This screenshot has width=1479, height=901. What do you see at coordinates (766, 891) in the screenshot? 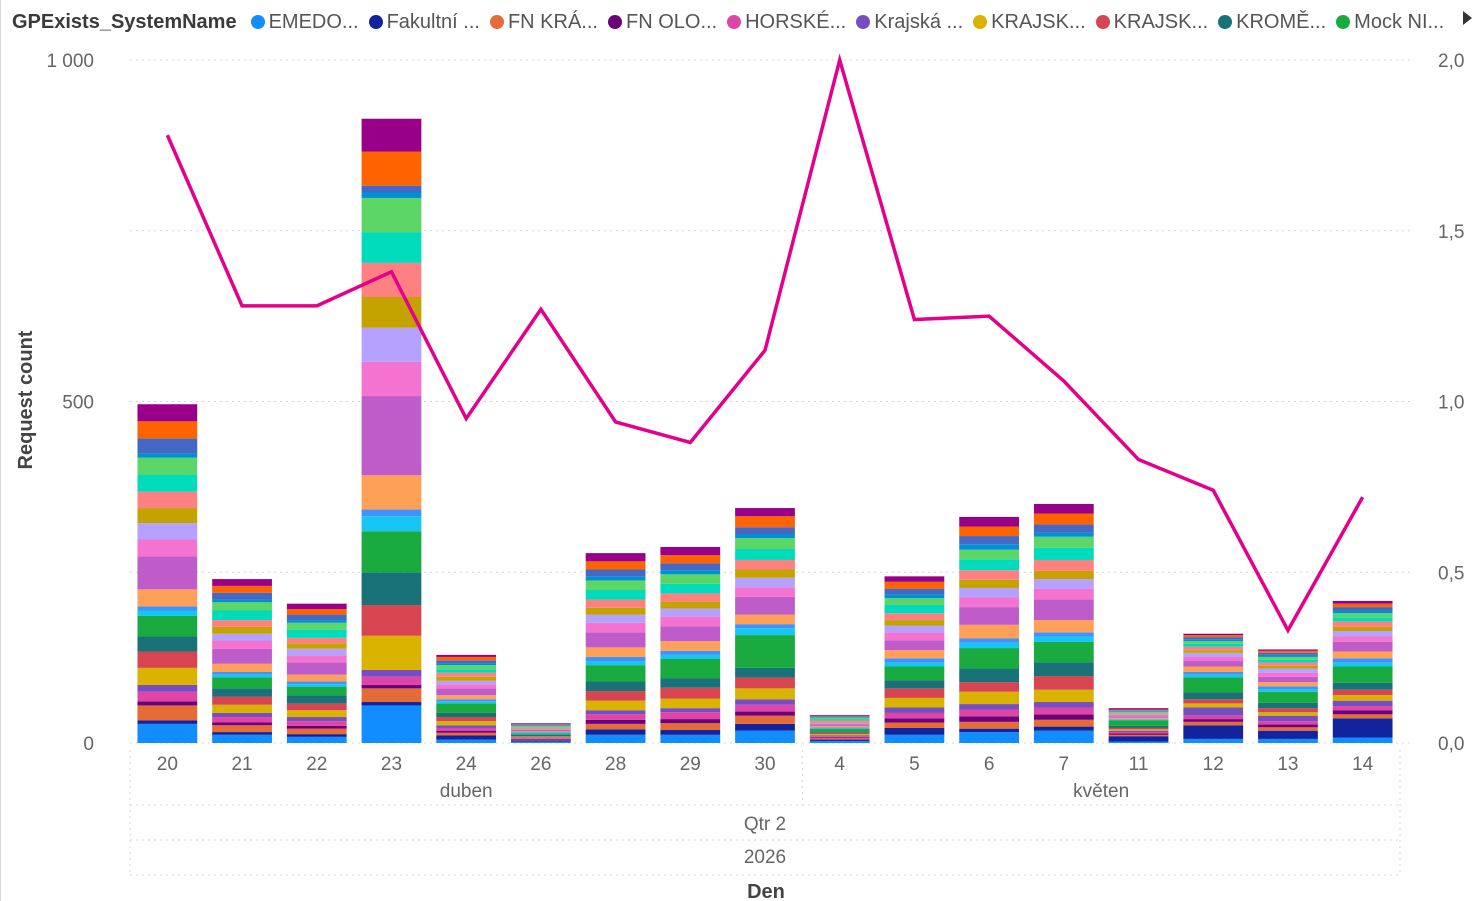
I see `x-axis-title: Den` at bounding box center [766, 891].